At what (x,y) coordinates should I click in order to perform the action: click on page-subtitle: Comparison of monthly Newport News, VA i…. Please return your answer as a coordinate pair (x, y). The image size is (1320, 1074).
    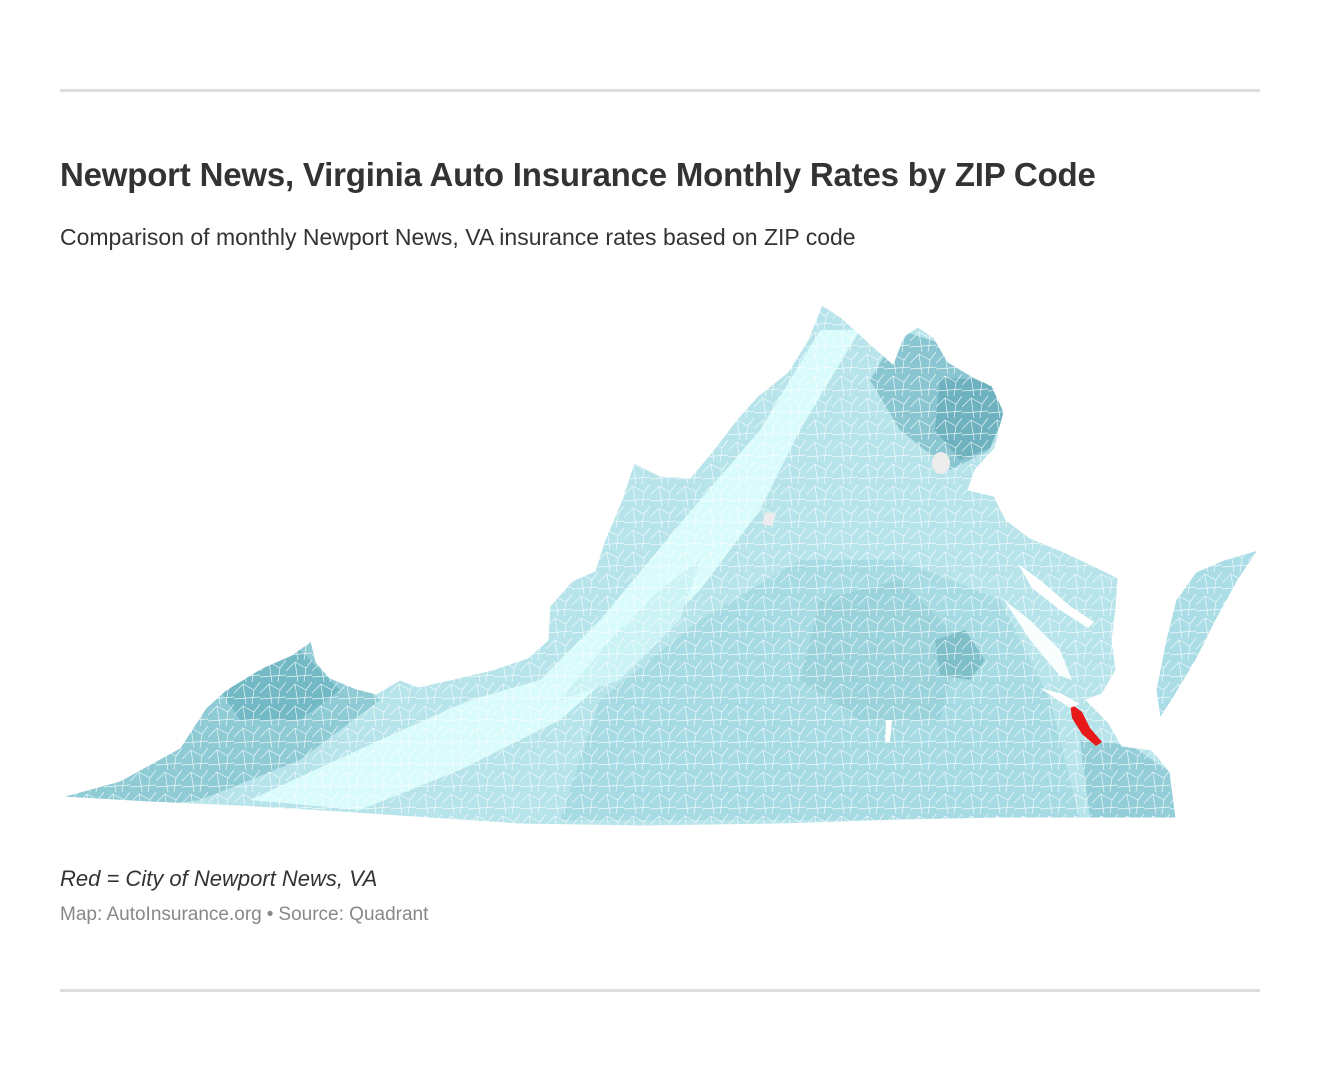
    Looking at the image, I should click on (458, 237).